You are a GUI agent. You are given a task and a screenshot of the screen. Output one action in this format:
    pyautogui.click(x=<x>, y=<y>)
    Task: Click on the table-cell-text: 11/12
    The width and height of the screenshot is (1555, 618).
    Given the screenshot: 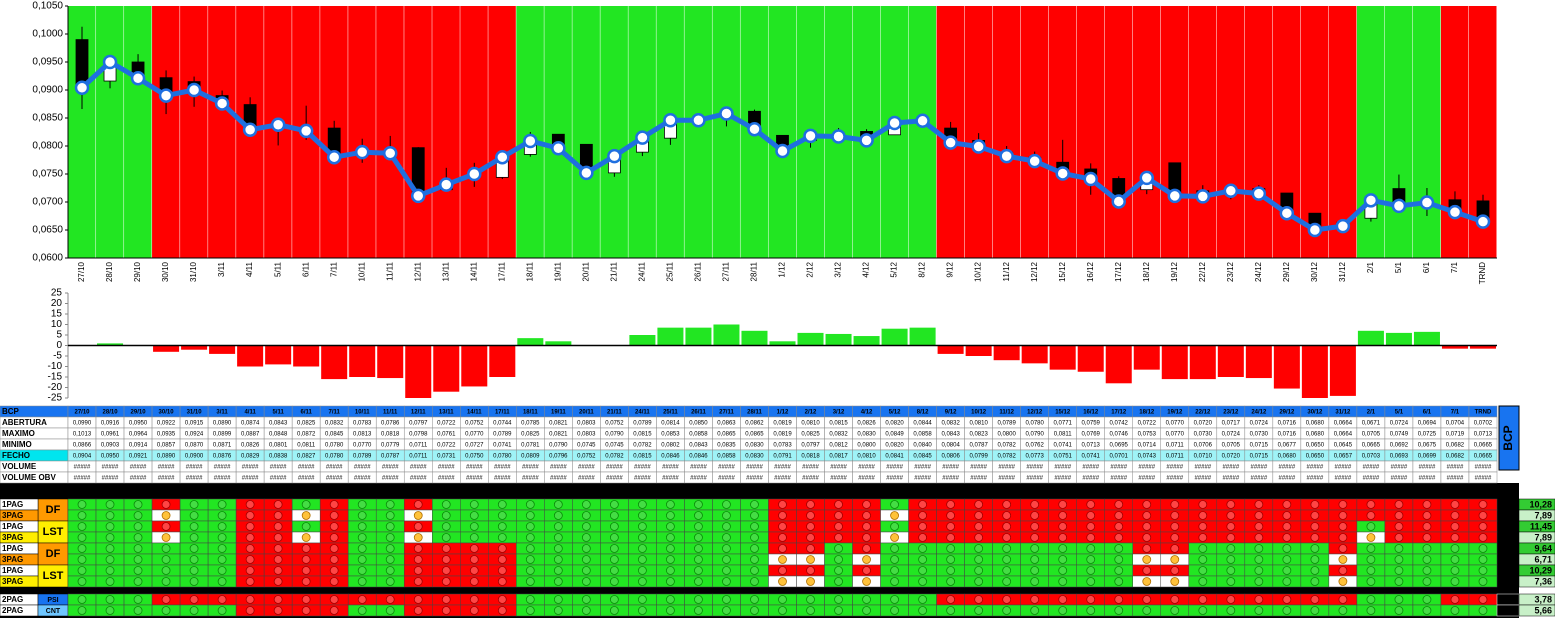 What is the action you would take?
    pyautogui.click(x=1006, y=413)
    